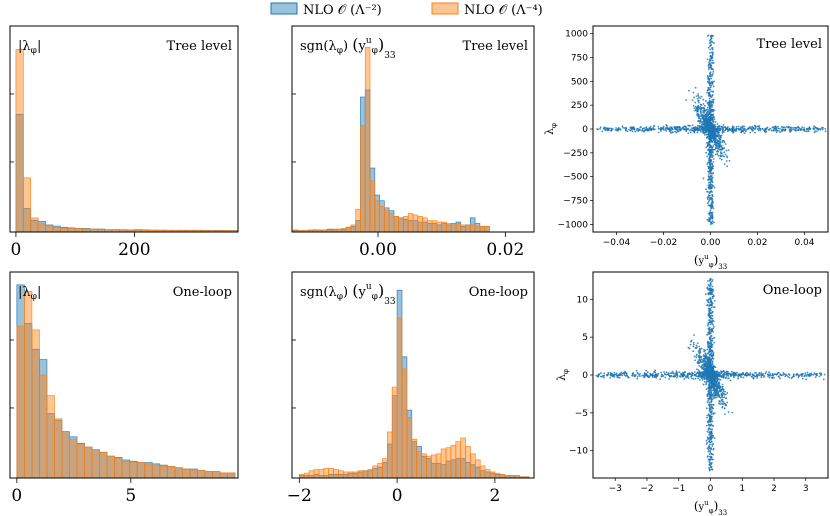  Describe the element at coordinates (789, 44) in the screenshot. I see `scatter-tree-level-label: Tree level` at that location.